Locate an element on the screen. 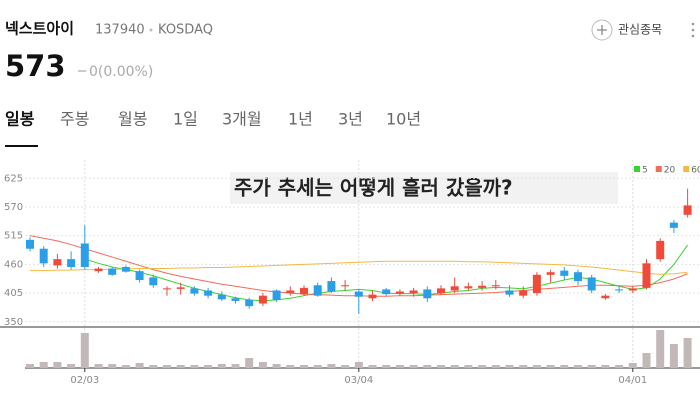 This screenshot has width=700, height=404. plus is located at coordinates (602, 30).